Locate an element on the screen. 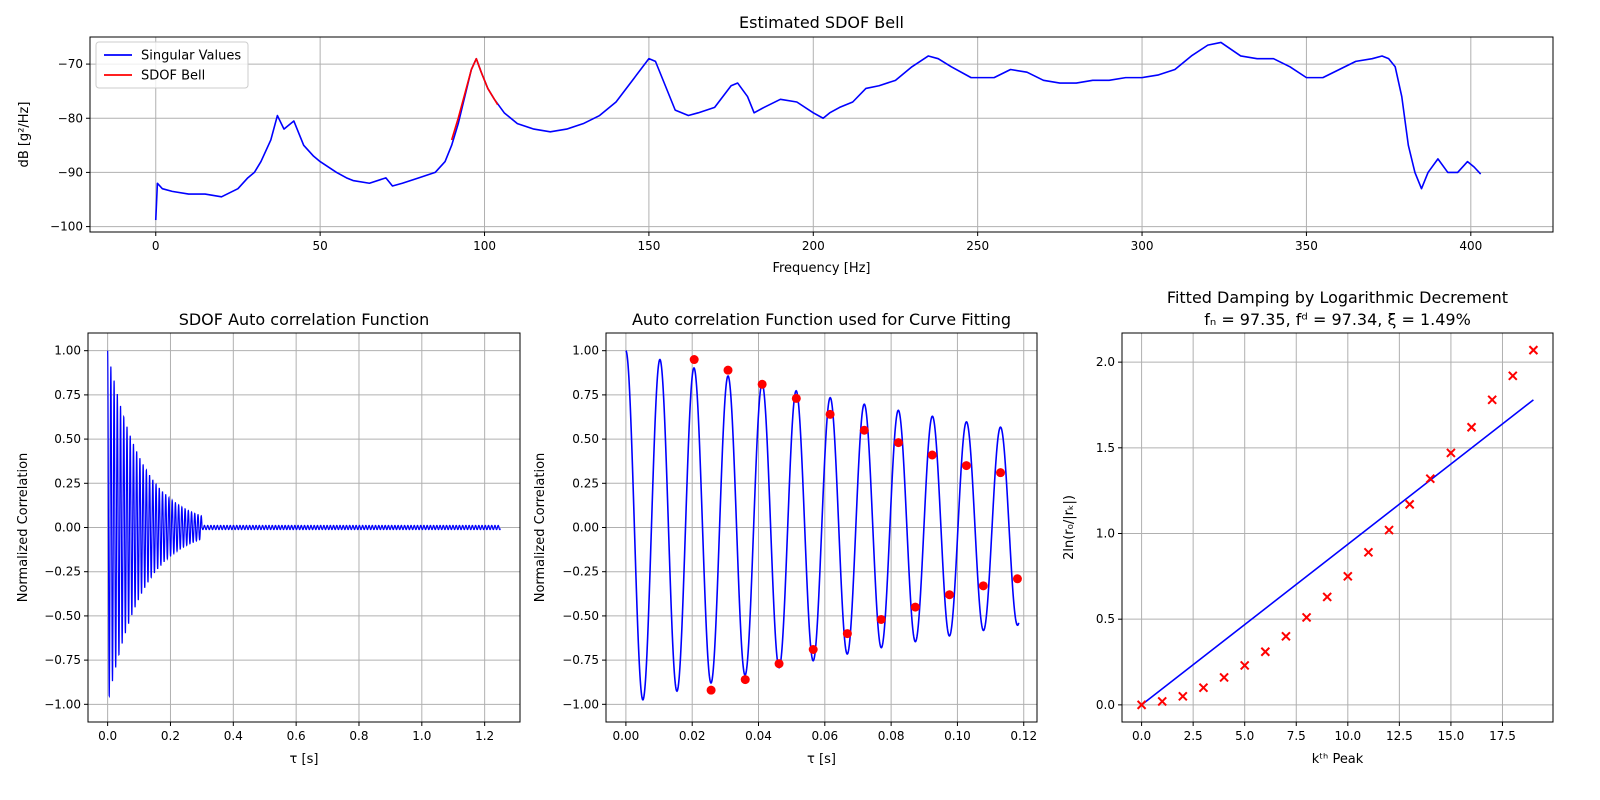 This screenshot has width=1600, height=800. x-tick-label: 0.04 is located at coordinates (758, 736).